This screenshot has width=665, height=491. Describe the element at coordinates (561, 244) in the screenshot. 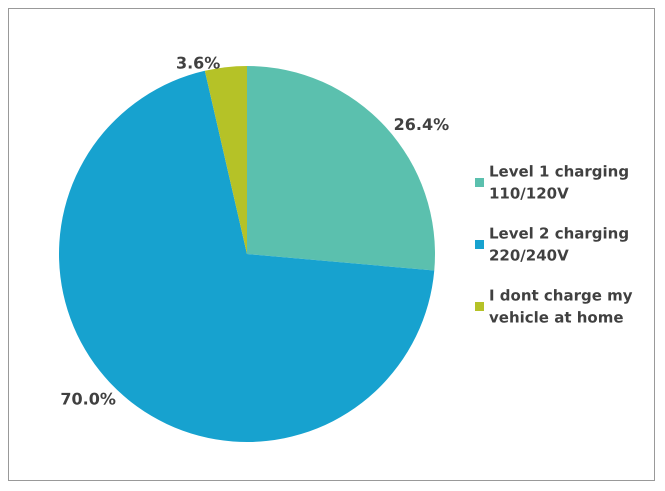

I see `legend-label: Level 2 charging 220/240V` at that location.